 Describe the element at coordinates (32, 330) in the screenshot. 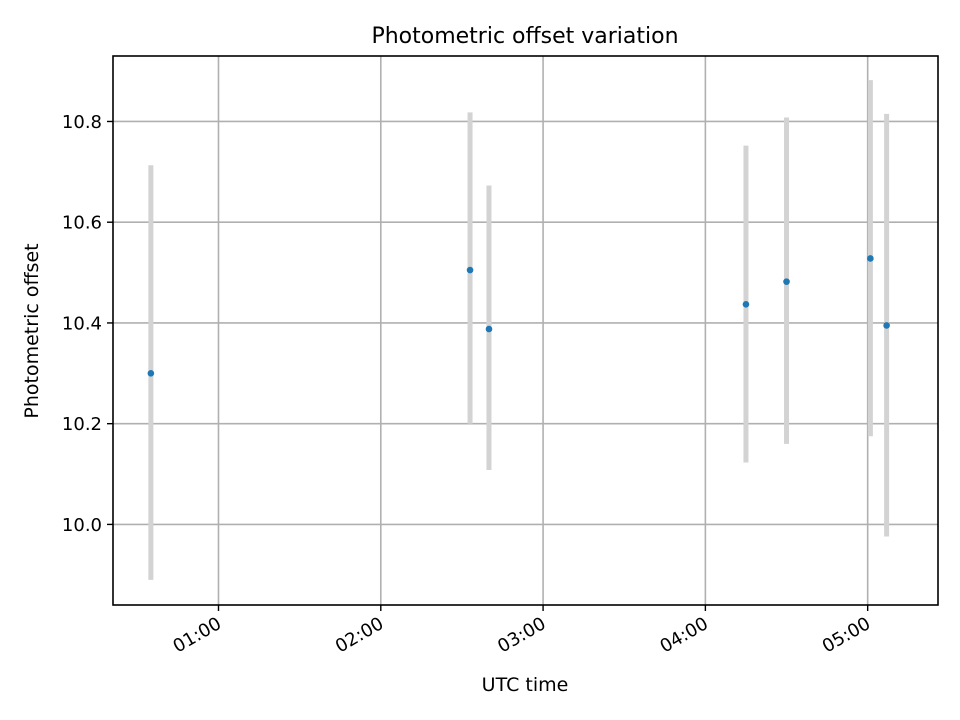

I see `y-axis-label: Photometric offset` at that location.